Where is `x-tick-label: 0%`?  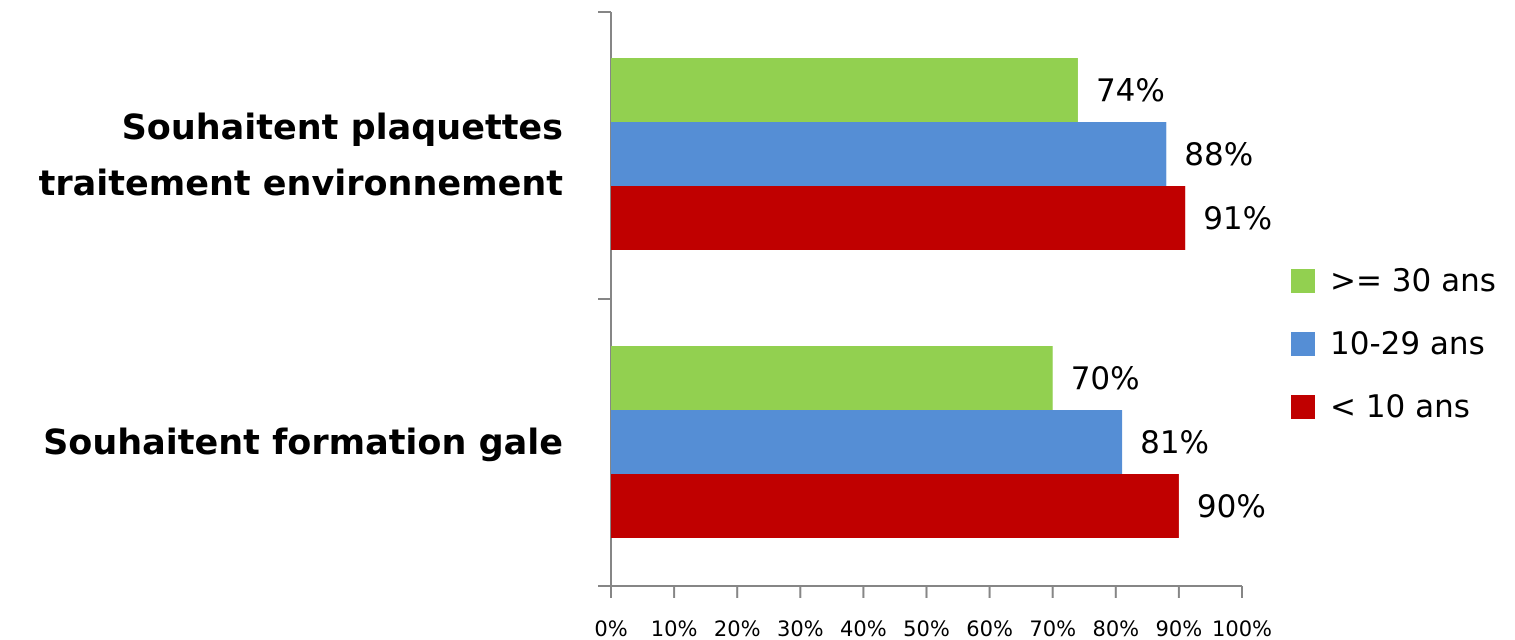
x-tick-label: 0% is located at coordinates (610, 628).